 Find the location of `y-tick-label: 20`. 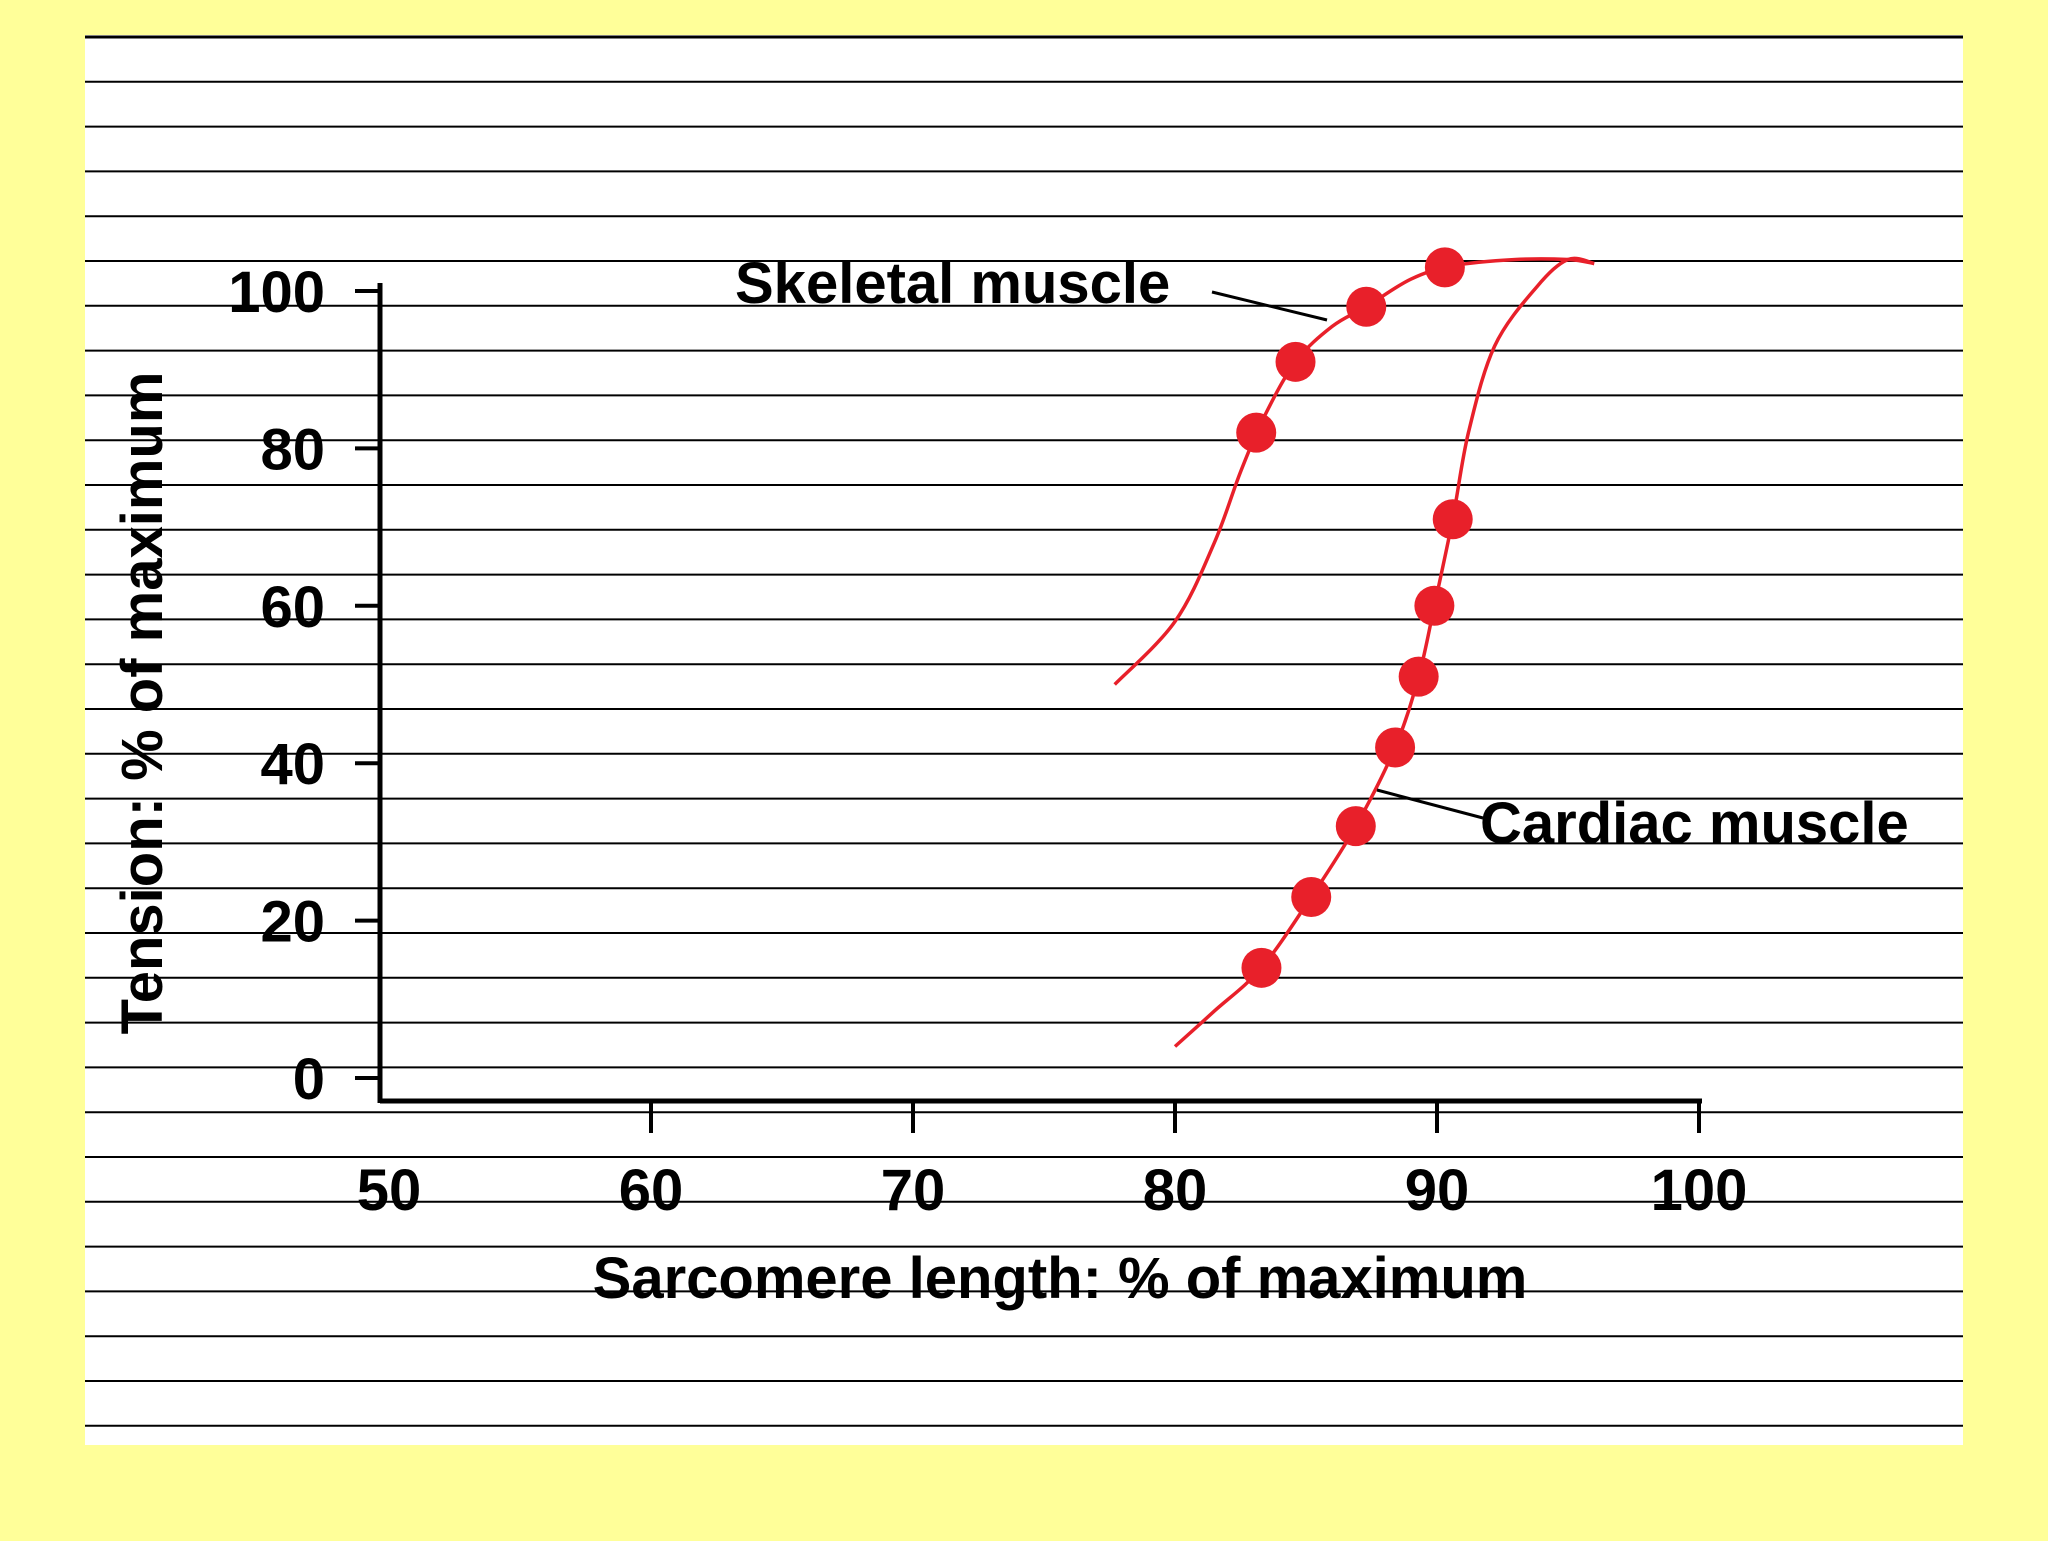

y-tick-label: 20 is located at coordinates (292, 922).